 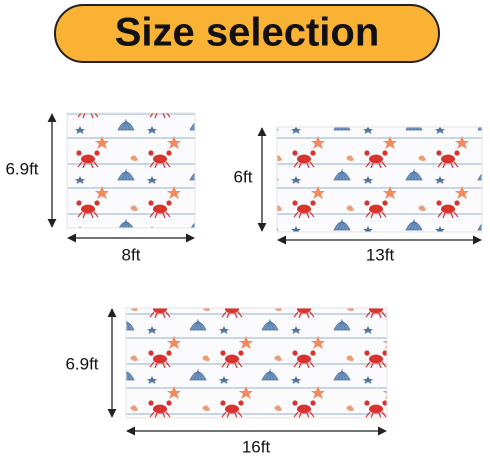 What do you see at coordinates (256, 446) in the screenshot?
I see `width-label: 16ft` at bounding box center [256, 446].